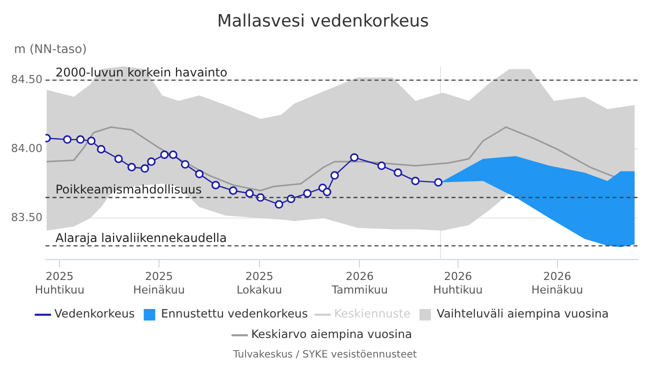 Image resolution: width=650 pixels, height=367 pixels. What do you see at coordinates (324, 355) in the screenshot?
I see `text: Tulvakeskus / SYKE vesistöennusteet` at bounding box center [324, 355].